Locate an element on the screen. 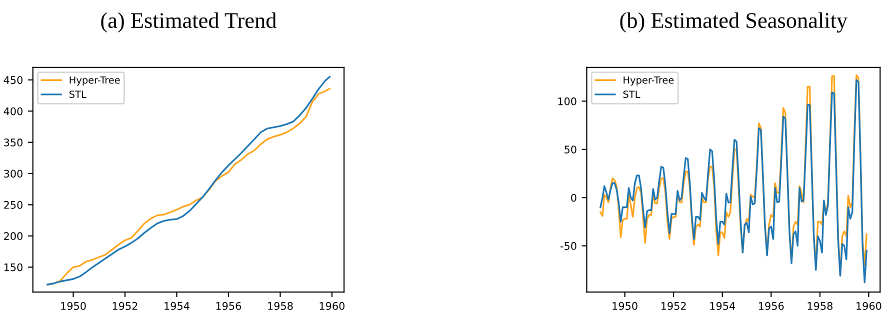 Image resolution: width=889 pixels, height=321 pixels. y-tick-label: 150 is located at coordinates (13, 267).